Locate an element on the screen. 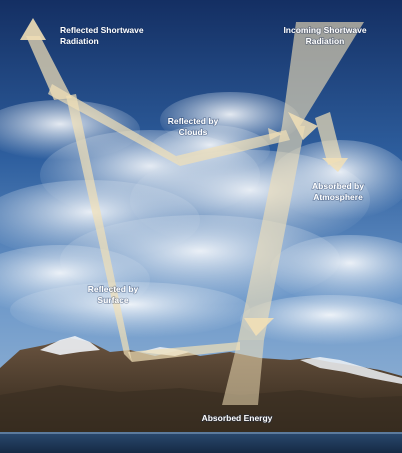 This screenshot has width=402, height=453. atmosphere-branch is located at coordinates (328, 138).